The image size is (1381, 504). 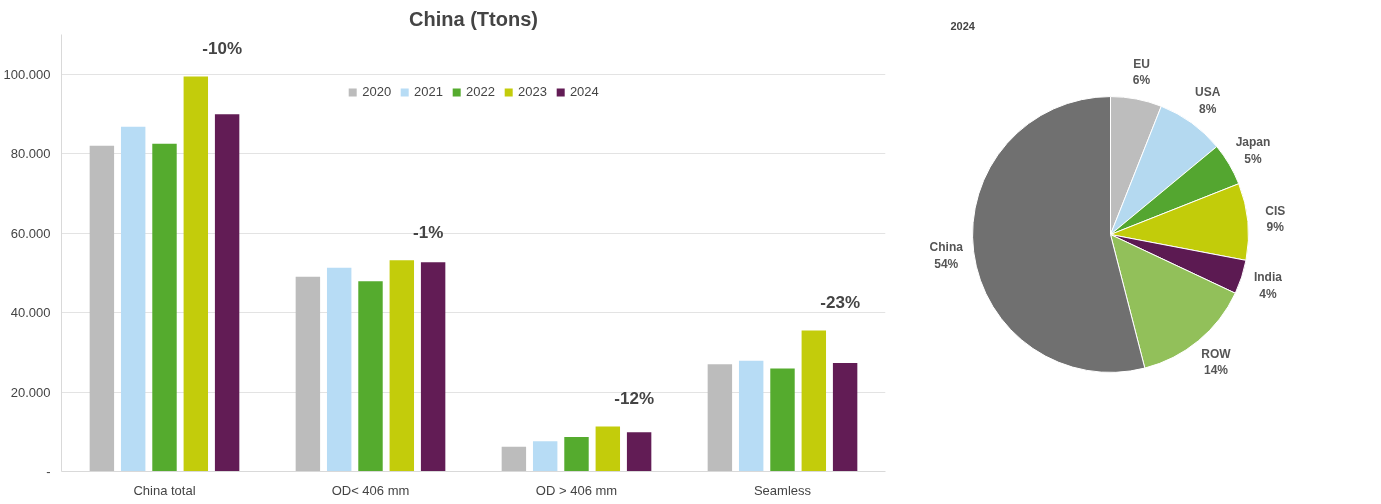 What do you see at coordinates (1208, 92) in the screenshot?
I see `slice-label: USA` at bounding box center [1208, 92].